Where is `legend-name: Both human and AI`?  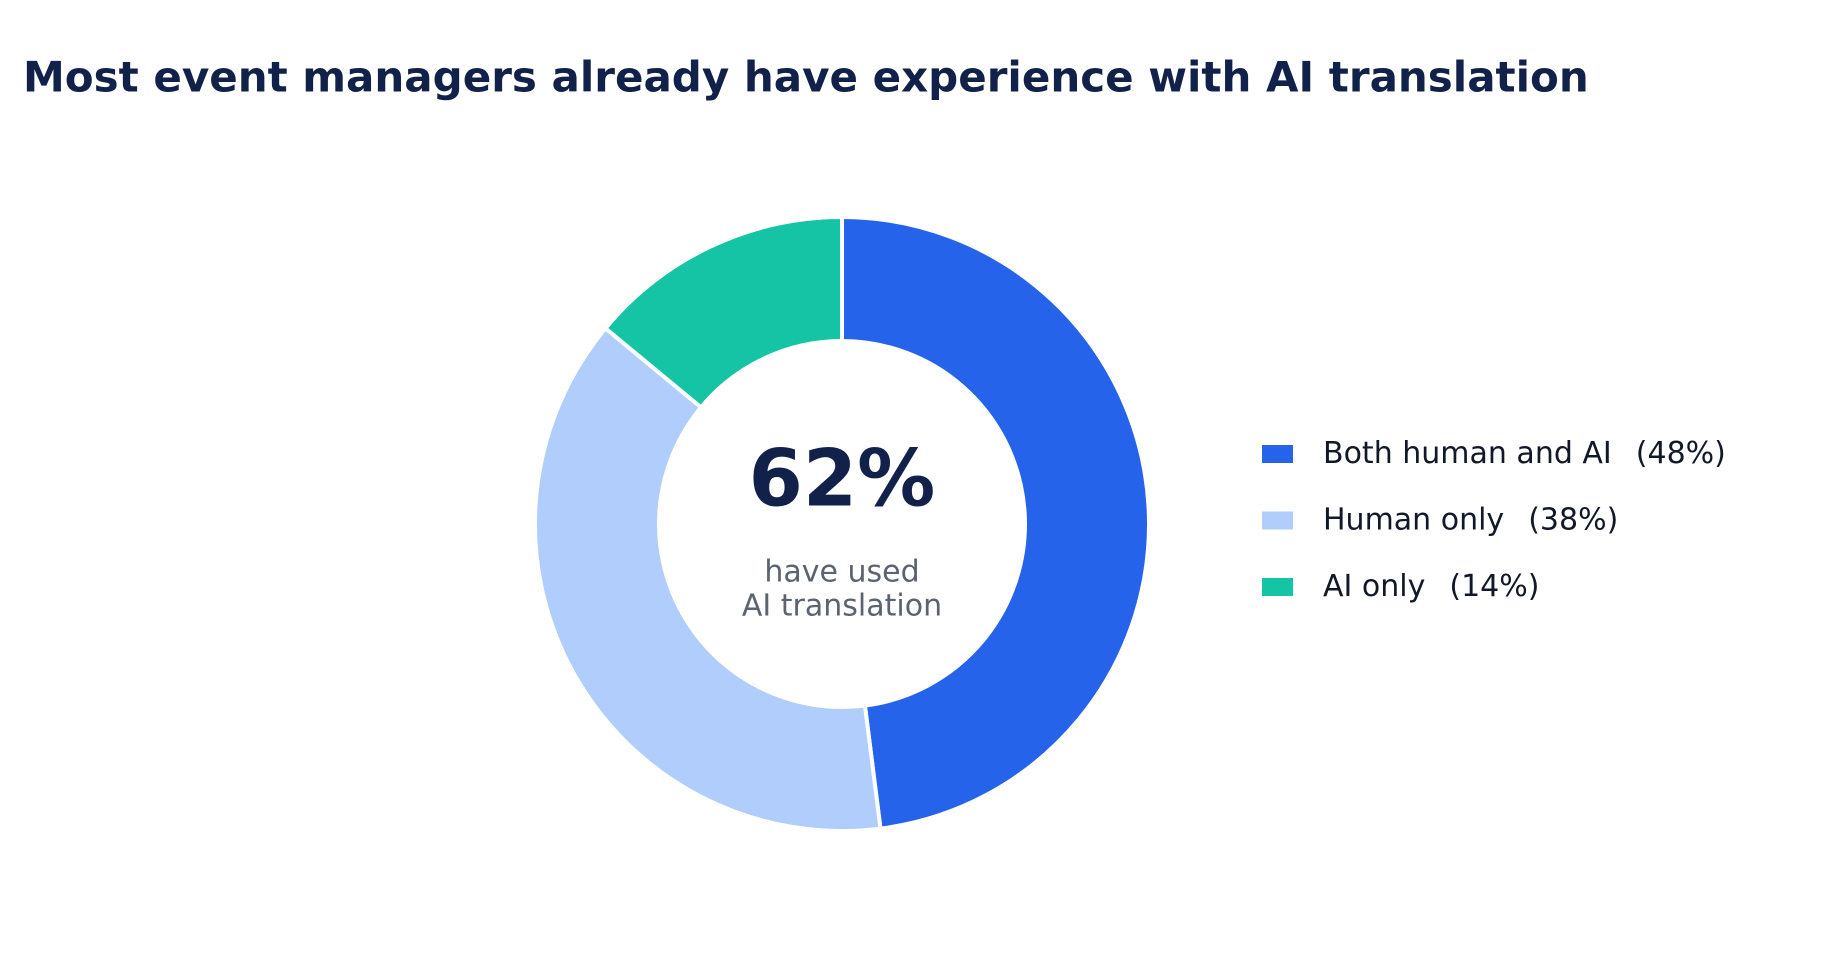 legend-name: Both human and AI is located at coordinates (1467, 453).